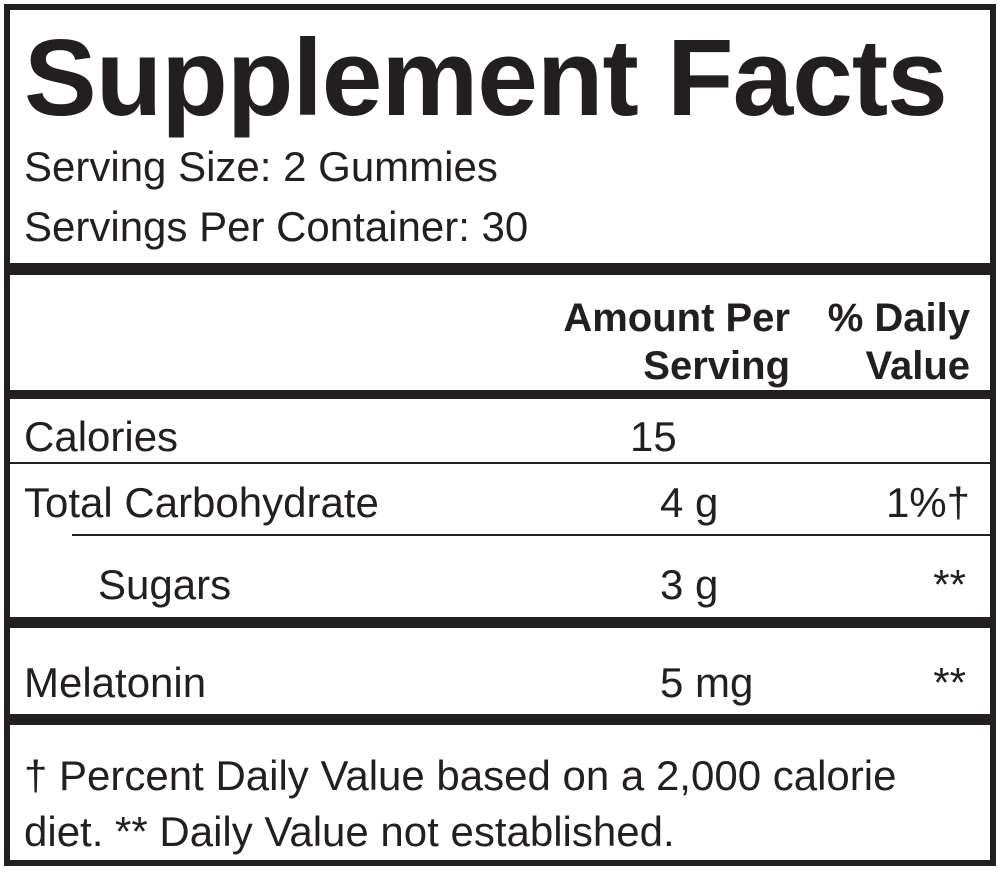 The image size is (1000, 872). I want to click on daily-value: 1%†, so click(927, 502).